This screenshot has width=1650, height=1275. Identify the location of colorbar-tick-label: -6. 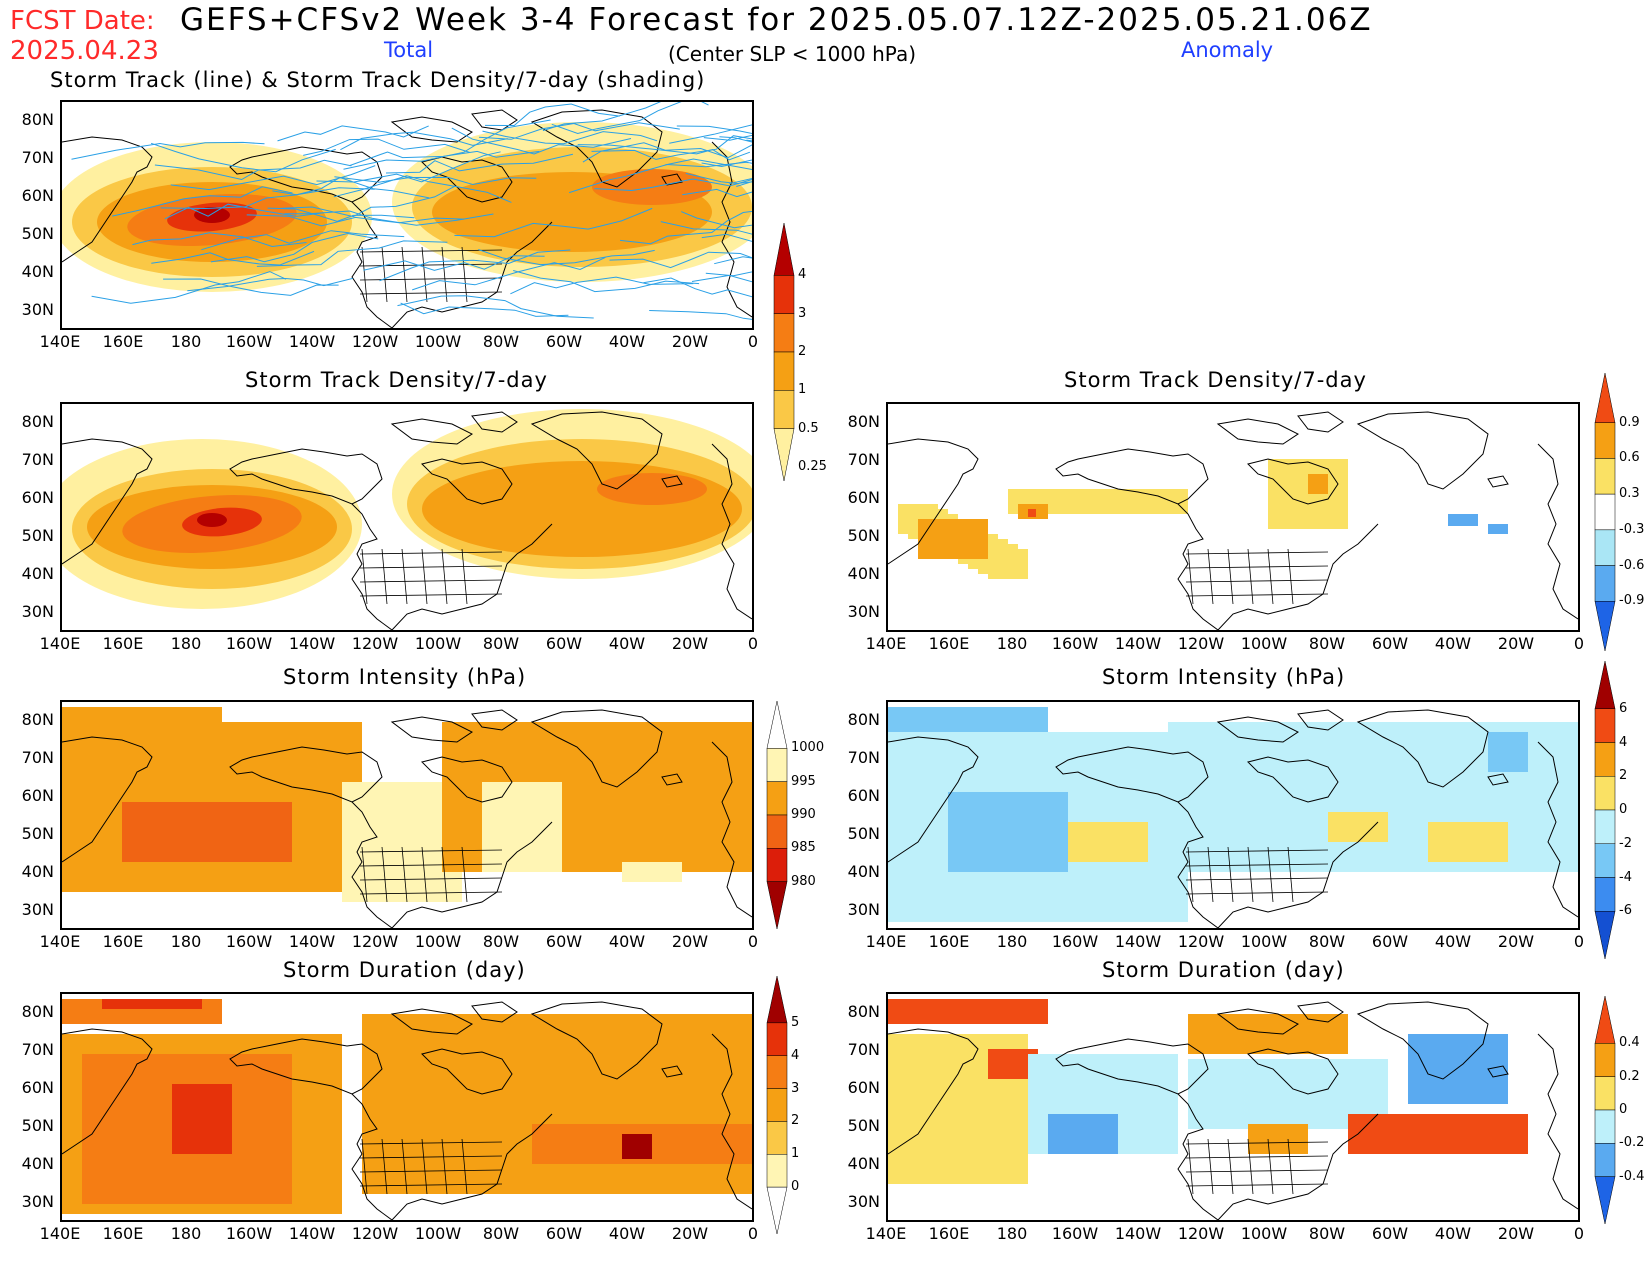
(1625, 911).